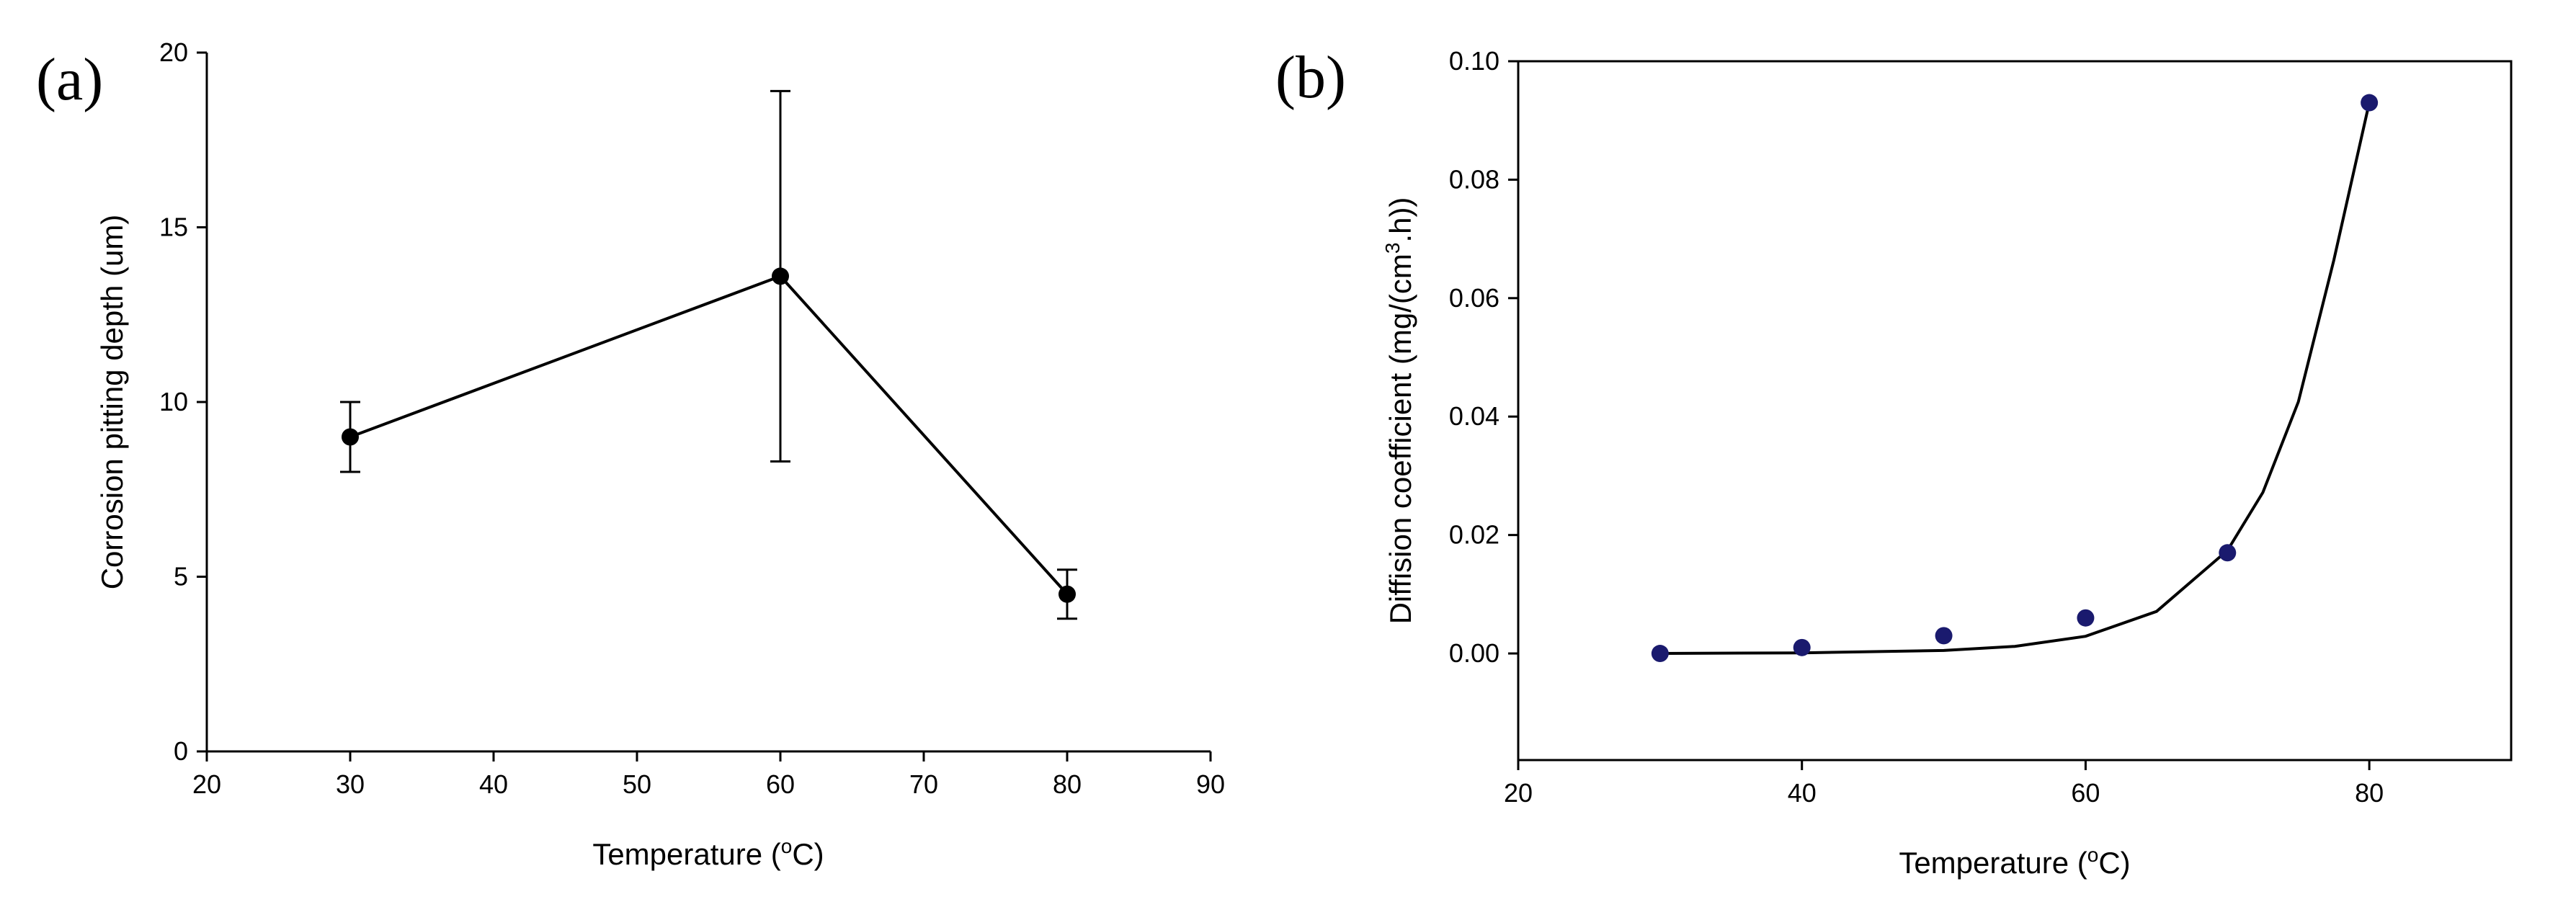  What do you see at coordinates (1474, 179) in the screenshot?
I see `y-tick-label: 0.08` at bounding box center [1474, 179].